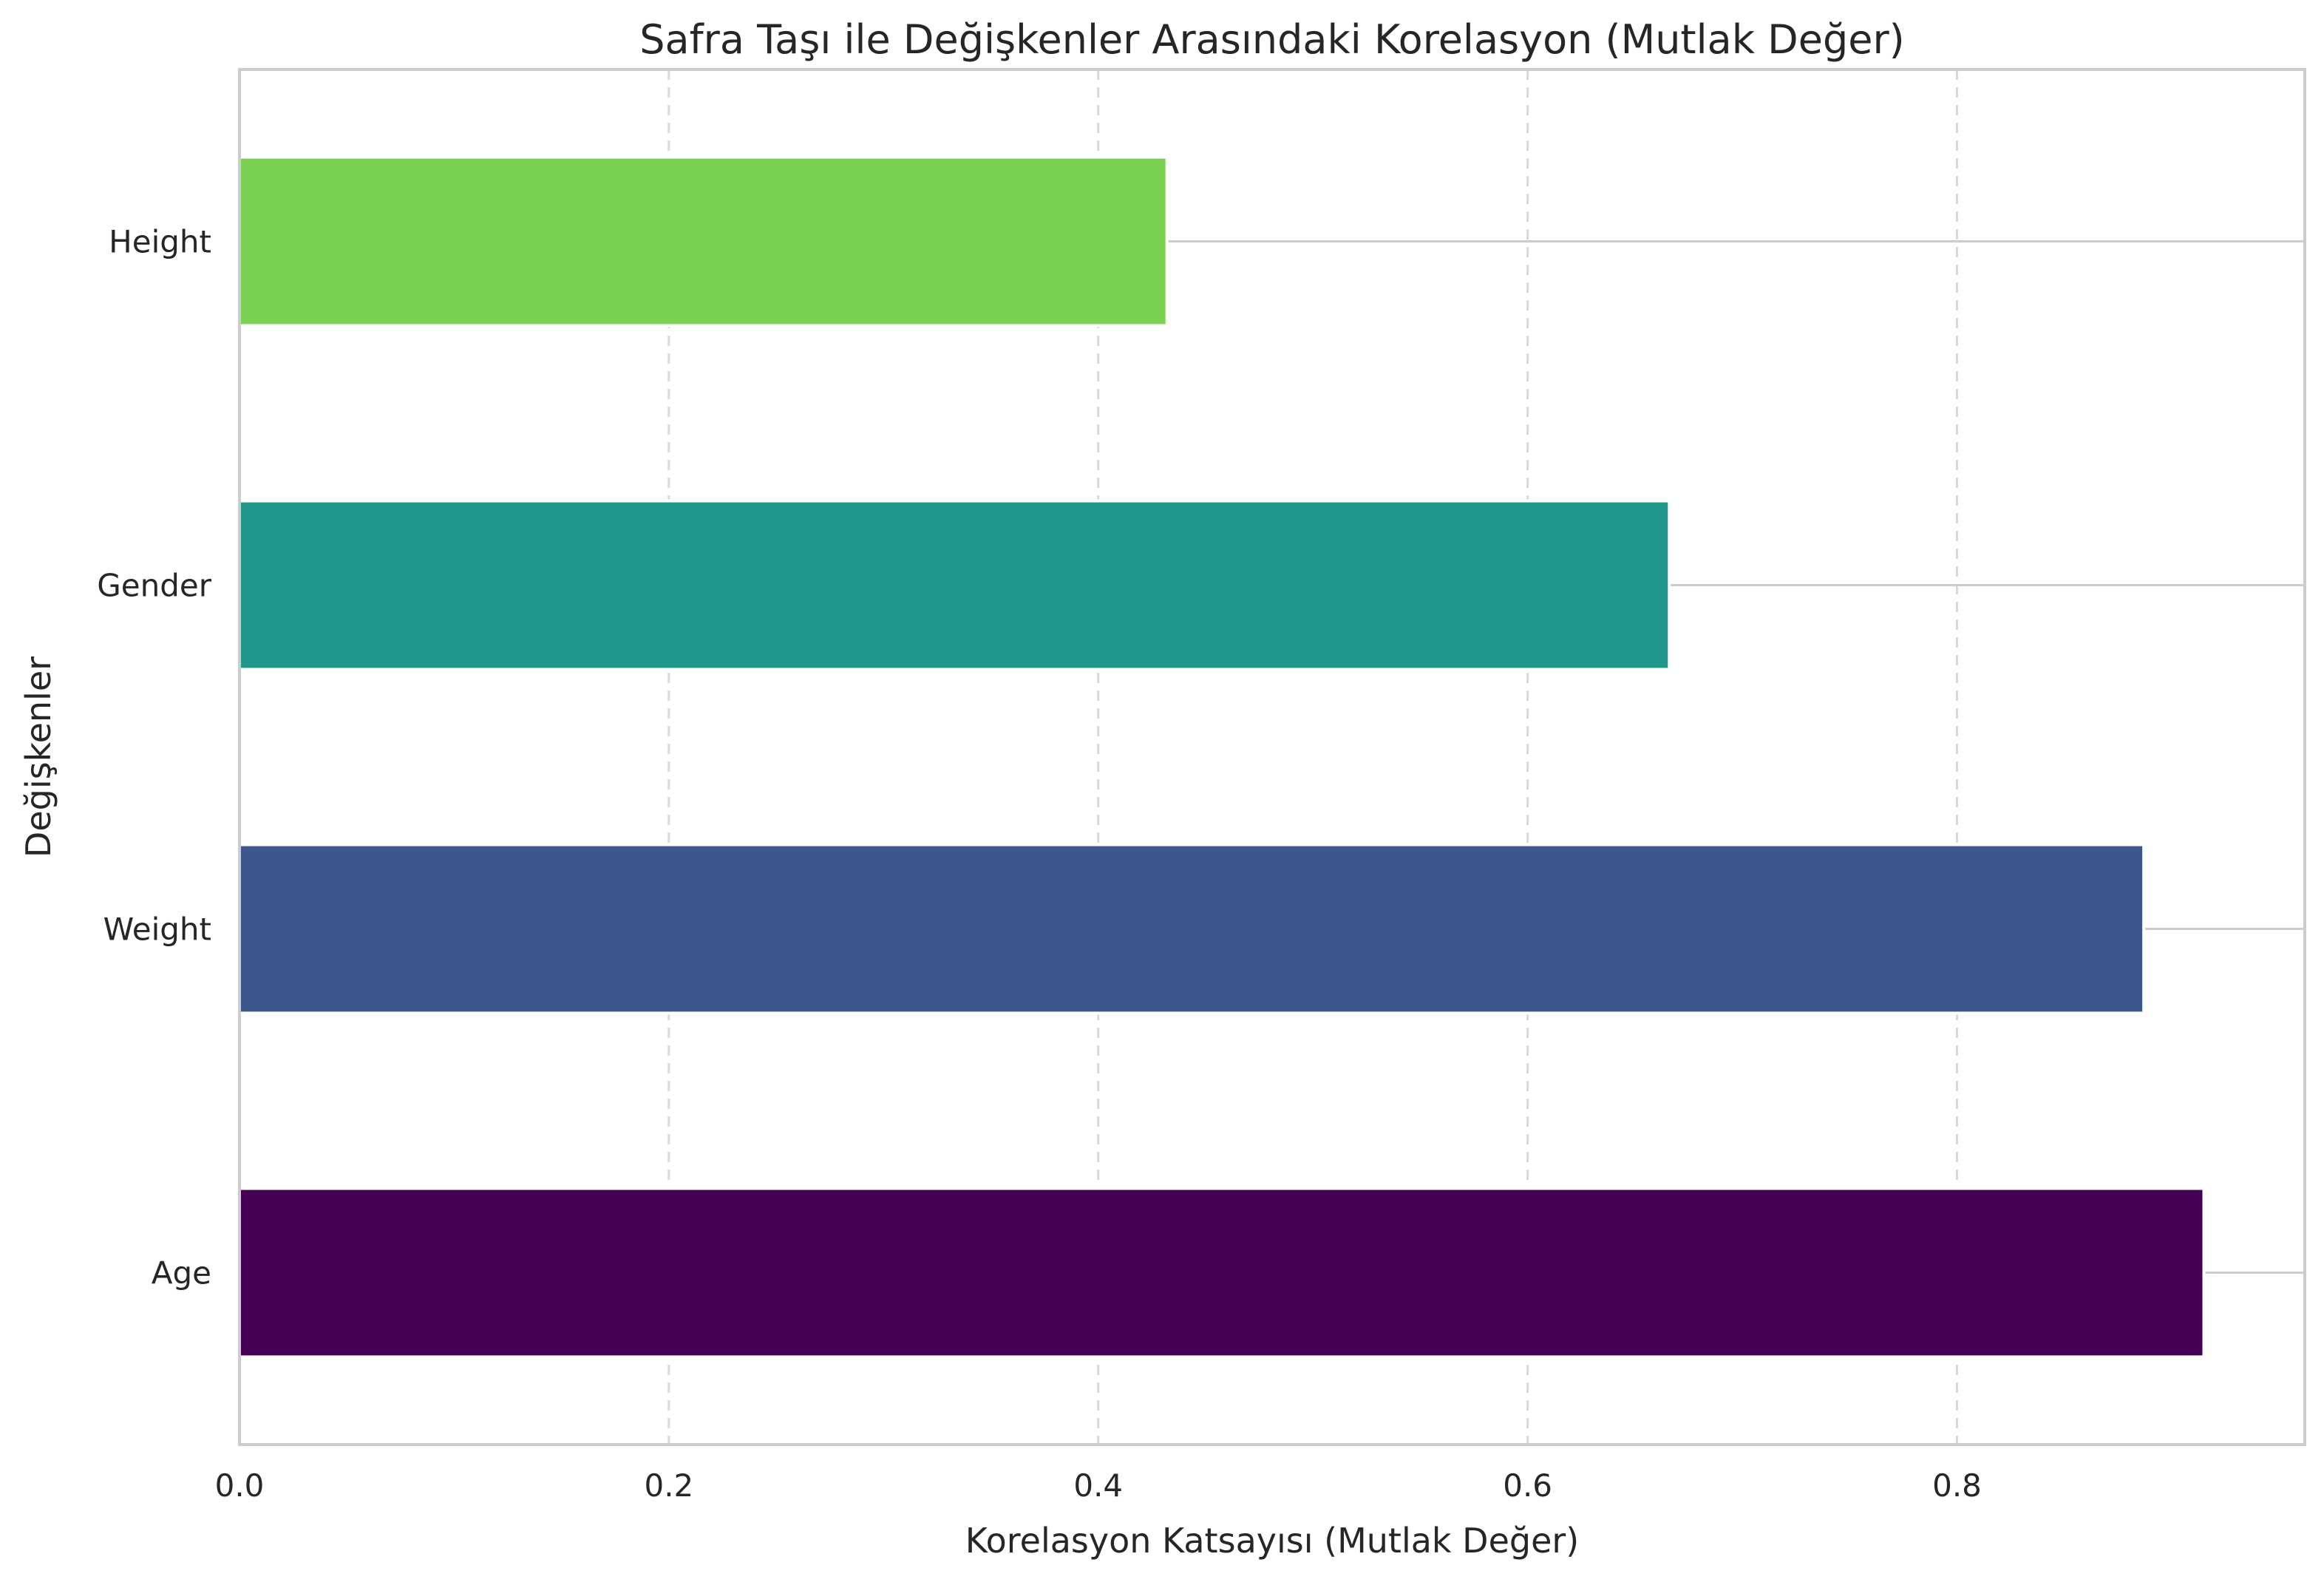 This screenshot has height=1585, width=2324. I want to click on y-tick-label: Age, so click(181, 1273).